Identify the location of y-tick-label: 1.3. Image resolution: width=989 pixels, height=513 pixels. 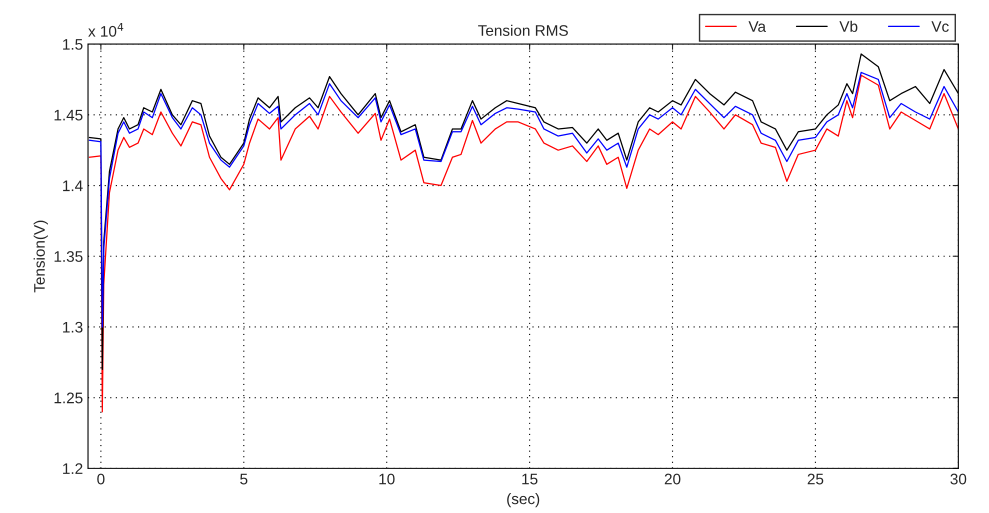
(72, 327).